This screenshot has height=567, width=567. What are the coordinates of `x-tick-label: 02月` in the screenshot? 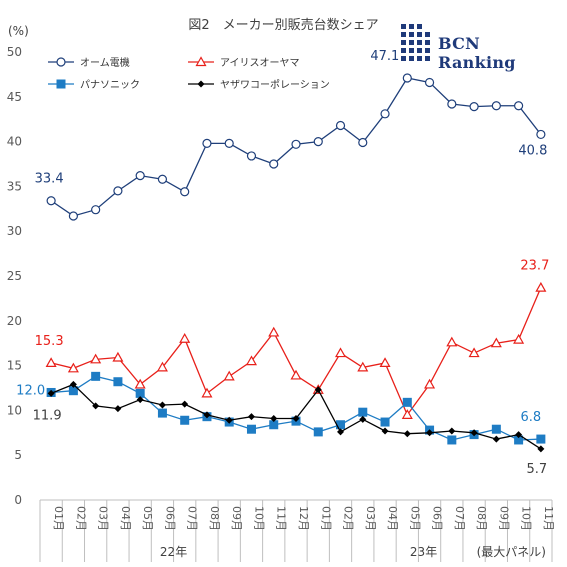 It's located at (348, 518).